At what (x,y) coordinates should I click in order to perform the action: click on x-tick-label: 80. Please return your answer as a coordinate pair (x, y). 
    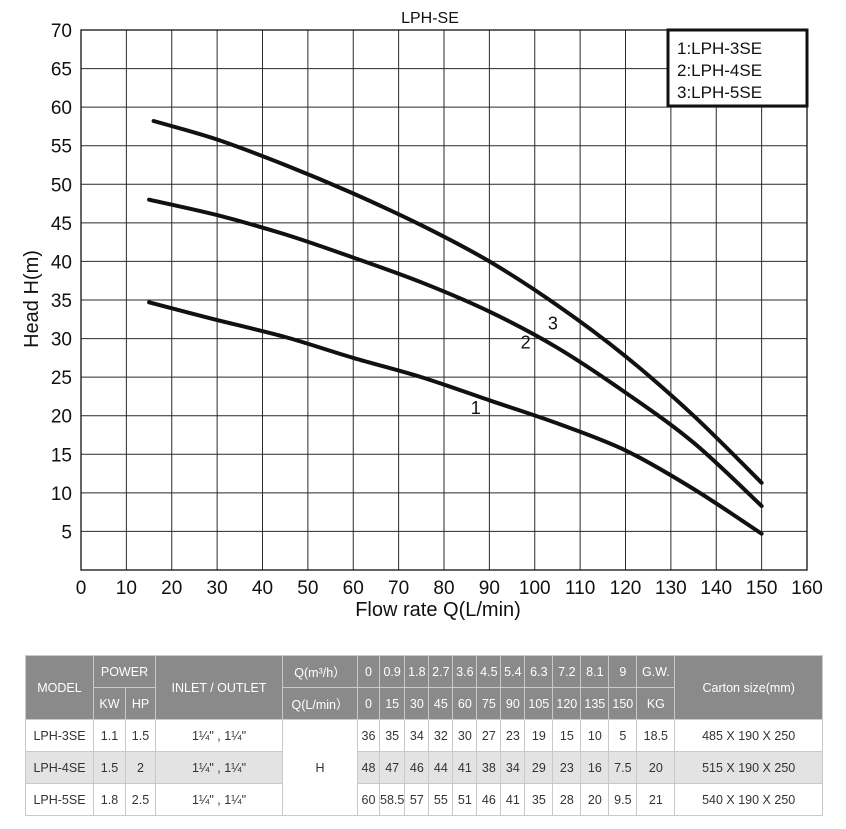
    Looking at the image, I should click on (443, 588).